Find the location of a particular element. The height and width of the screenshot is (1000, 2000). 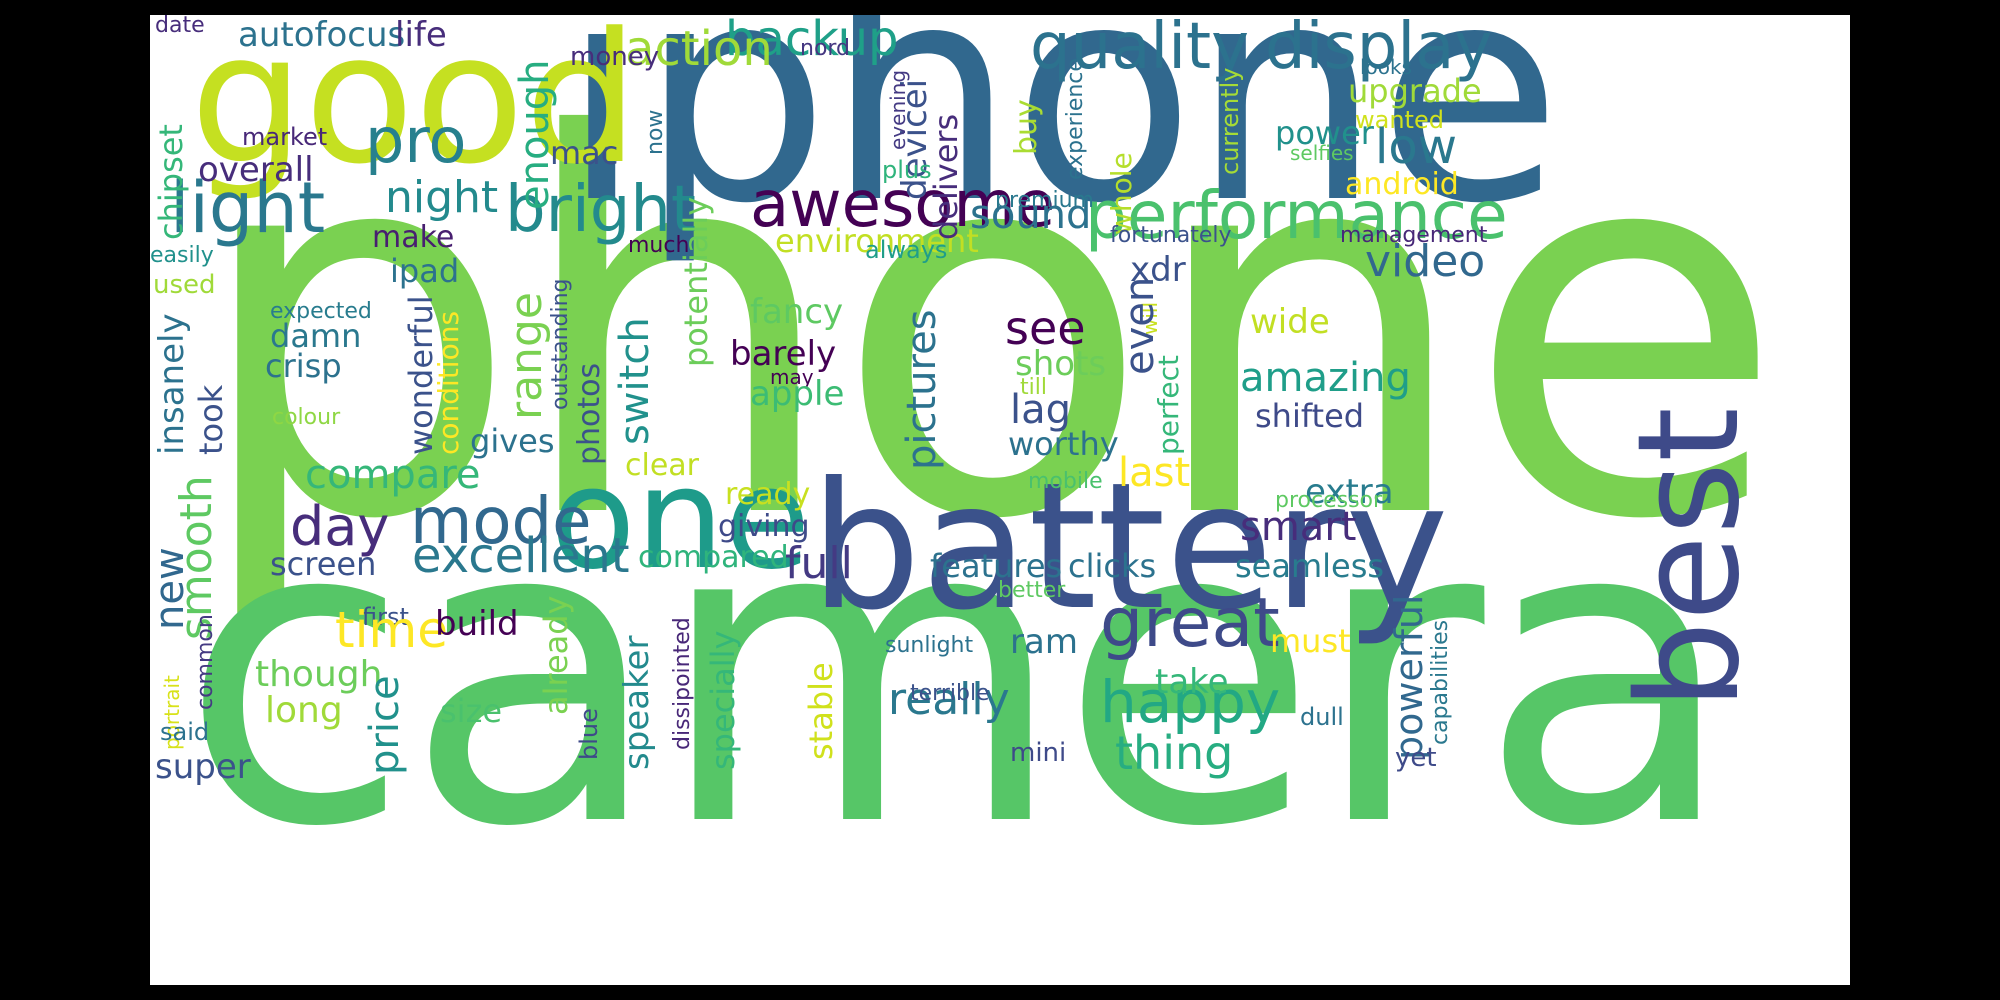

word-perfect: perfect is located at coordinates (1168, 405).